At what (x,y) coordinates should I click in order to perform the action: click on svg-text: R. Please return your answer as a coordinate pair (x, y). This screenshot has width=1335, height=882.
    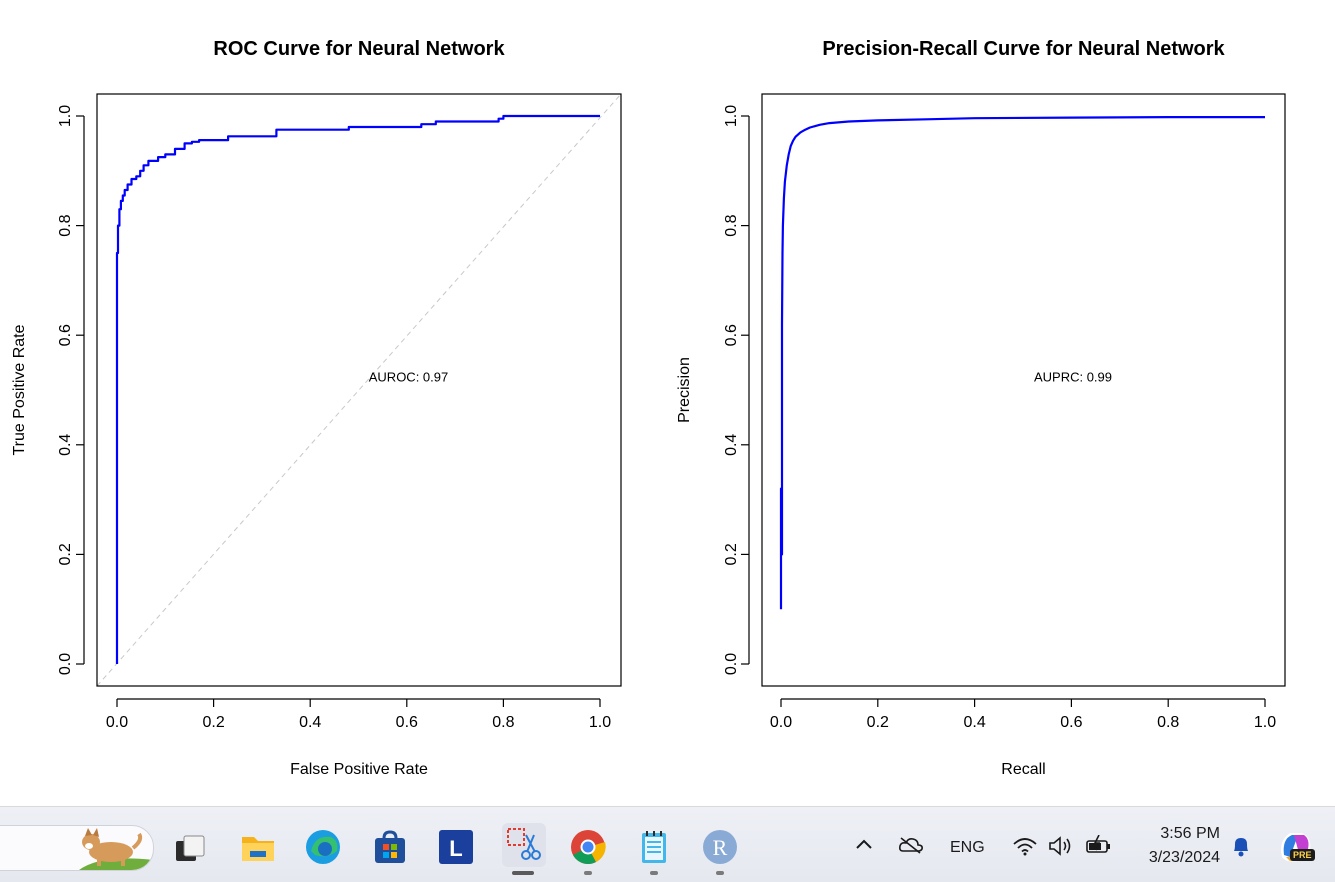
    Looking at the image, I should click on (720, 847).